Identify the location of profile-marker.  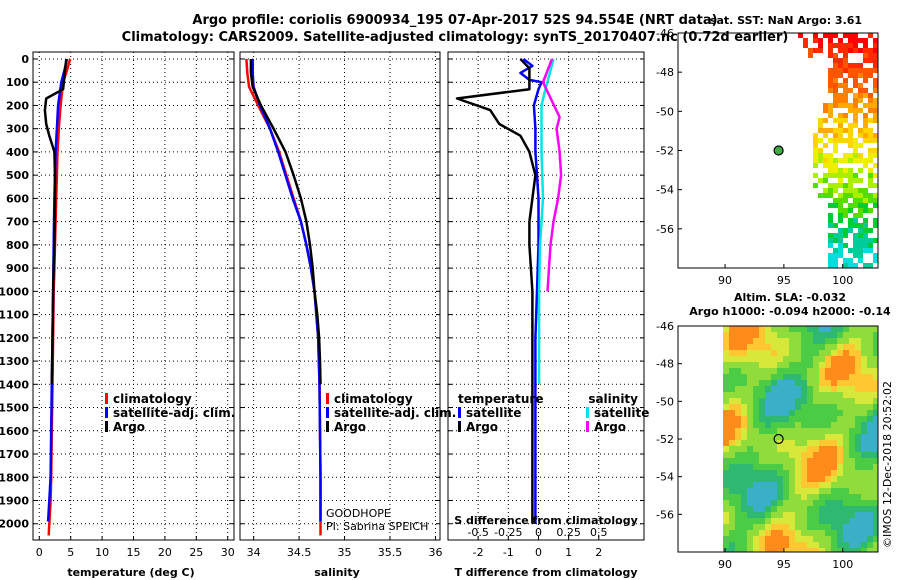
(778, 439).